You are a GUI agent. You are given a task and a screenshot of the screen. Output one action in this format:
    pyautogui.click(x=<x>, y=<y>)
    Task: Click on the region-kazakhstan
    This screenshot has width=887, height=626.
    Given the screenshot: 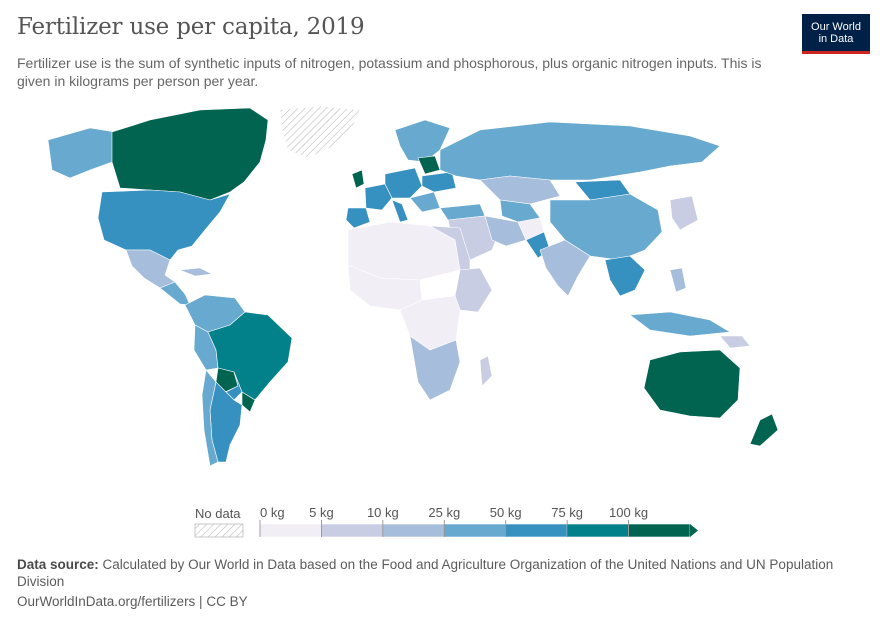 What is the action you would take?
    pyautogui.click(x=520, y=190)
    